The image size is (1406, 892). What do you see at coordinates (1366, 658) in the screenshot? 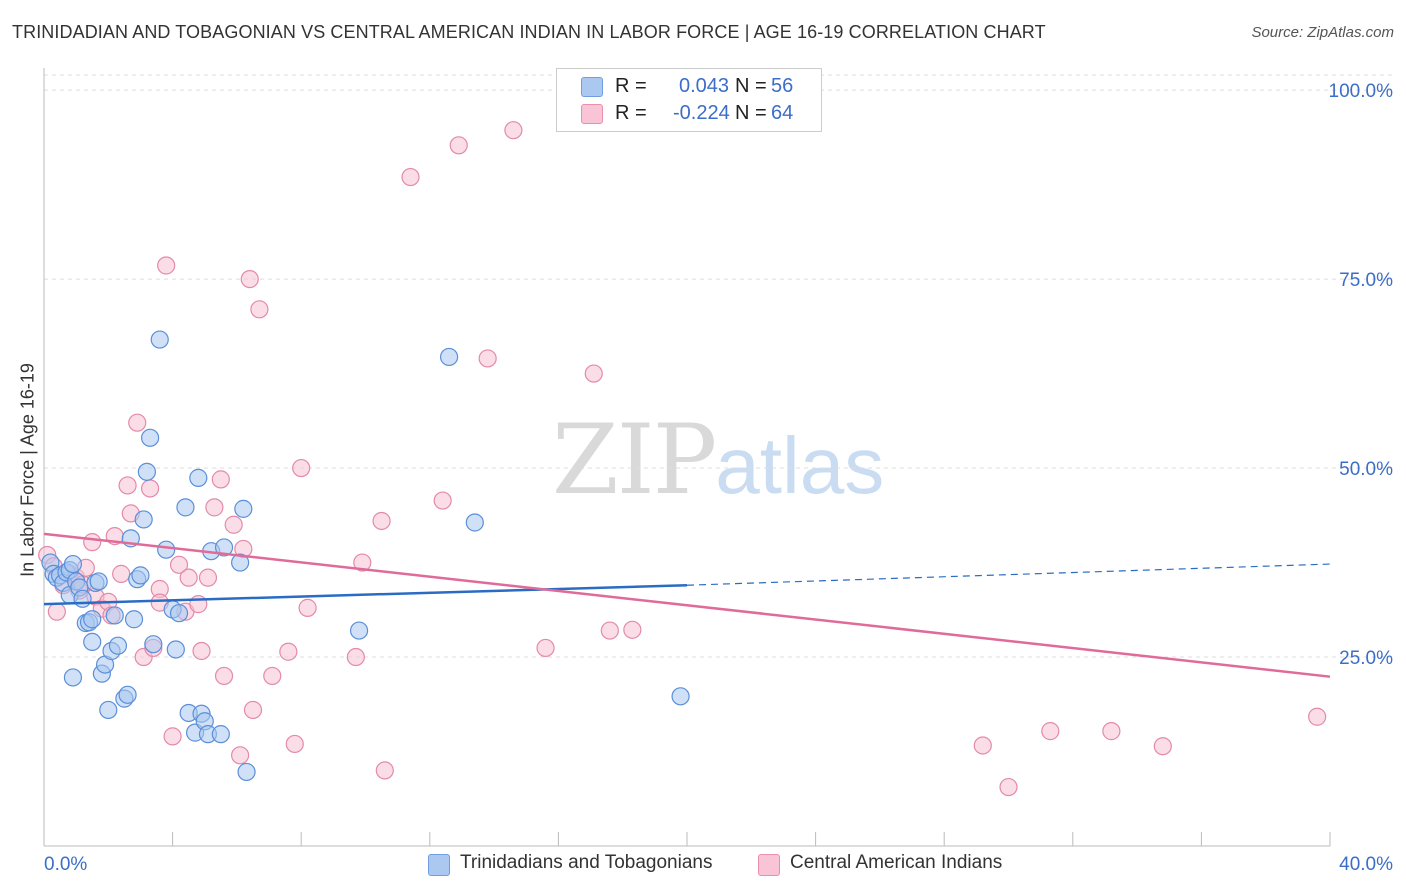
I see `y-tick-label: 25.0%` at bounding box center [1366, 658].